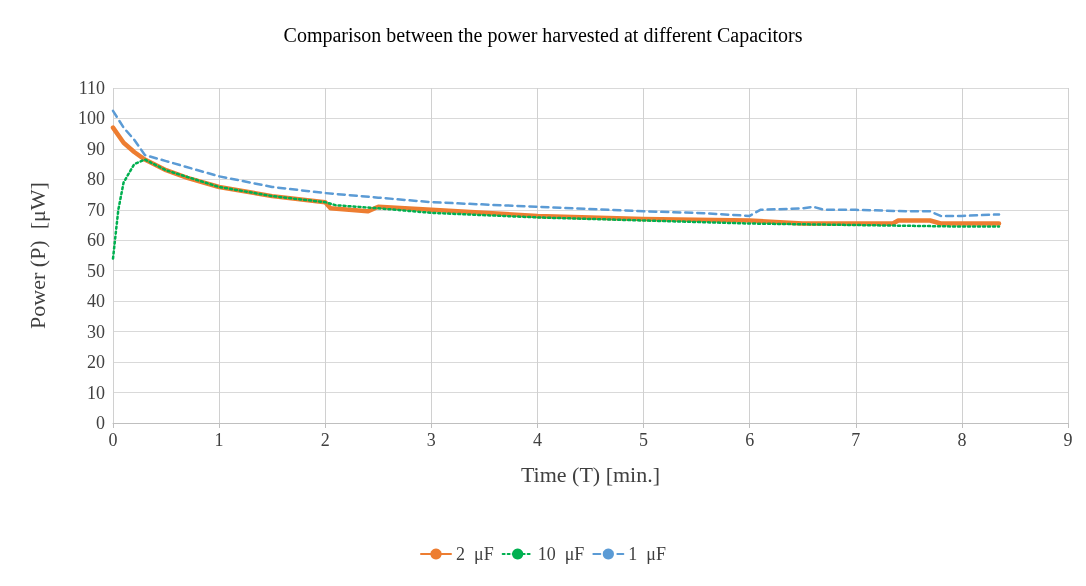  I want to click on y-tick-label: 40, so click(96, 301).